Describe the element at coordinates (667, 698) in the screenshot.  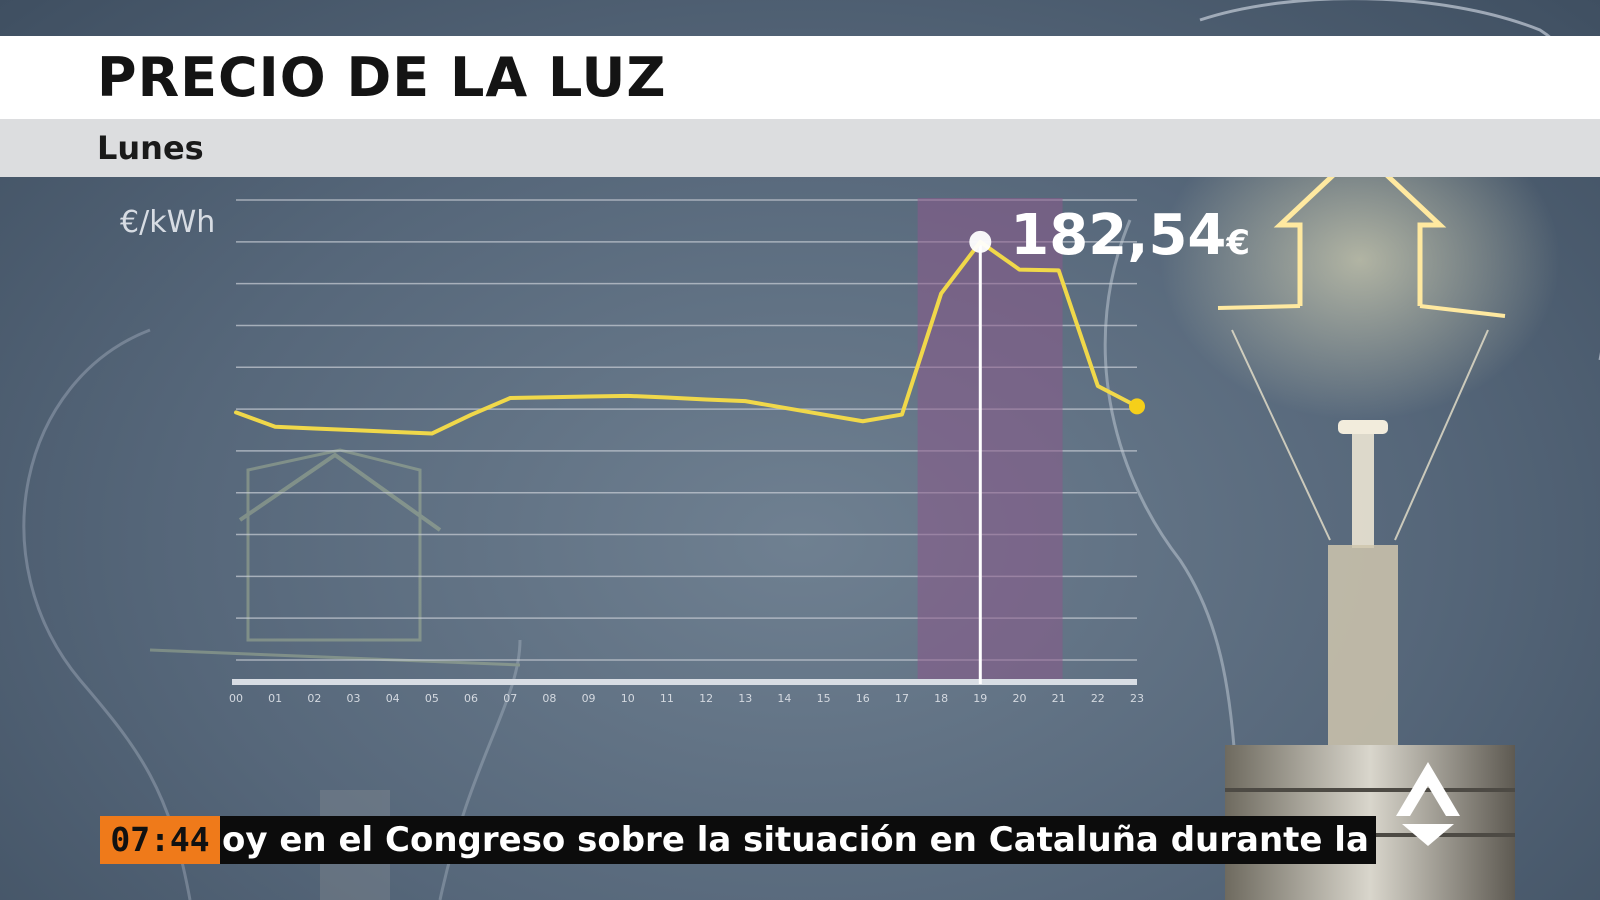
I see `x-tick-label: 11` at that location.